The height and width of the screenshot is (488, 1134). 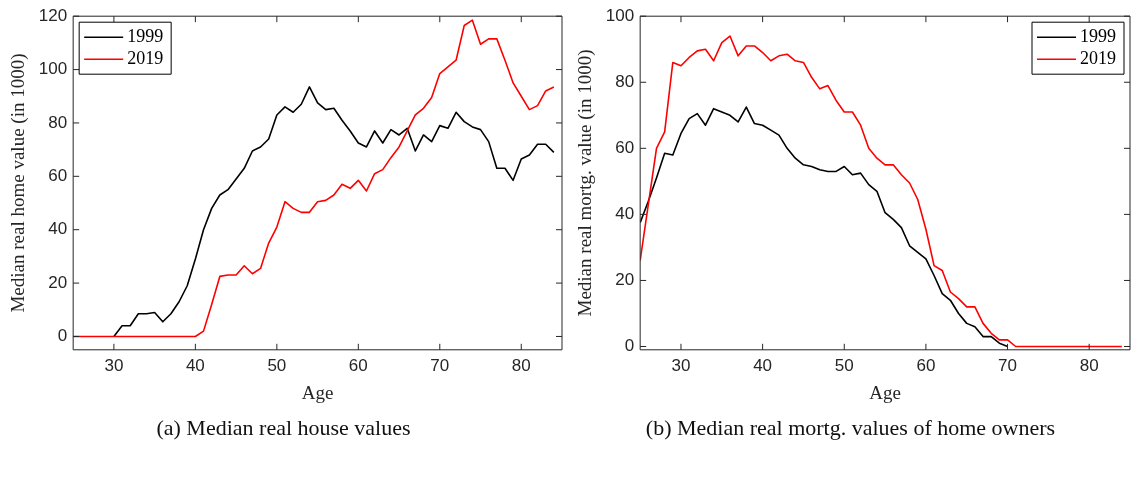 What do you see at coordinates (585, 183) in the screenshot?
I see `y-axis-title: Median real mortg. value (in 1000)` at bounding box center [585, 183].